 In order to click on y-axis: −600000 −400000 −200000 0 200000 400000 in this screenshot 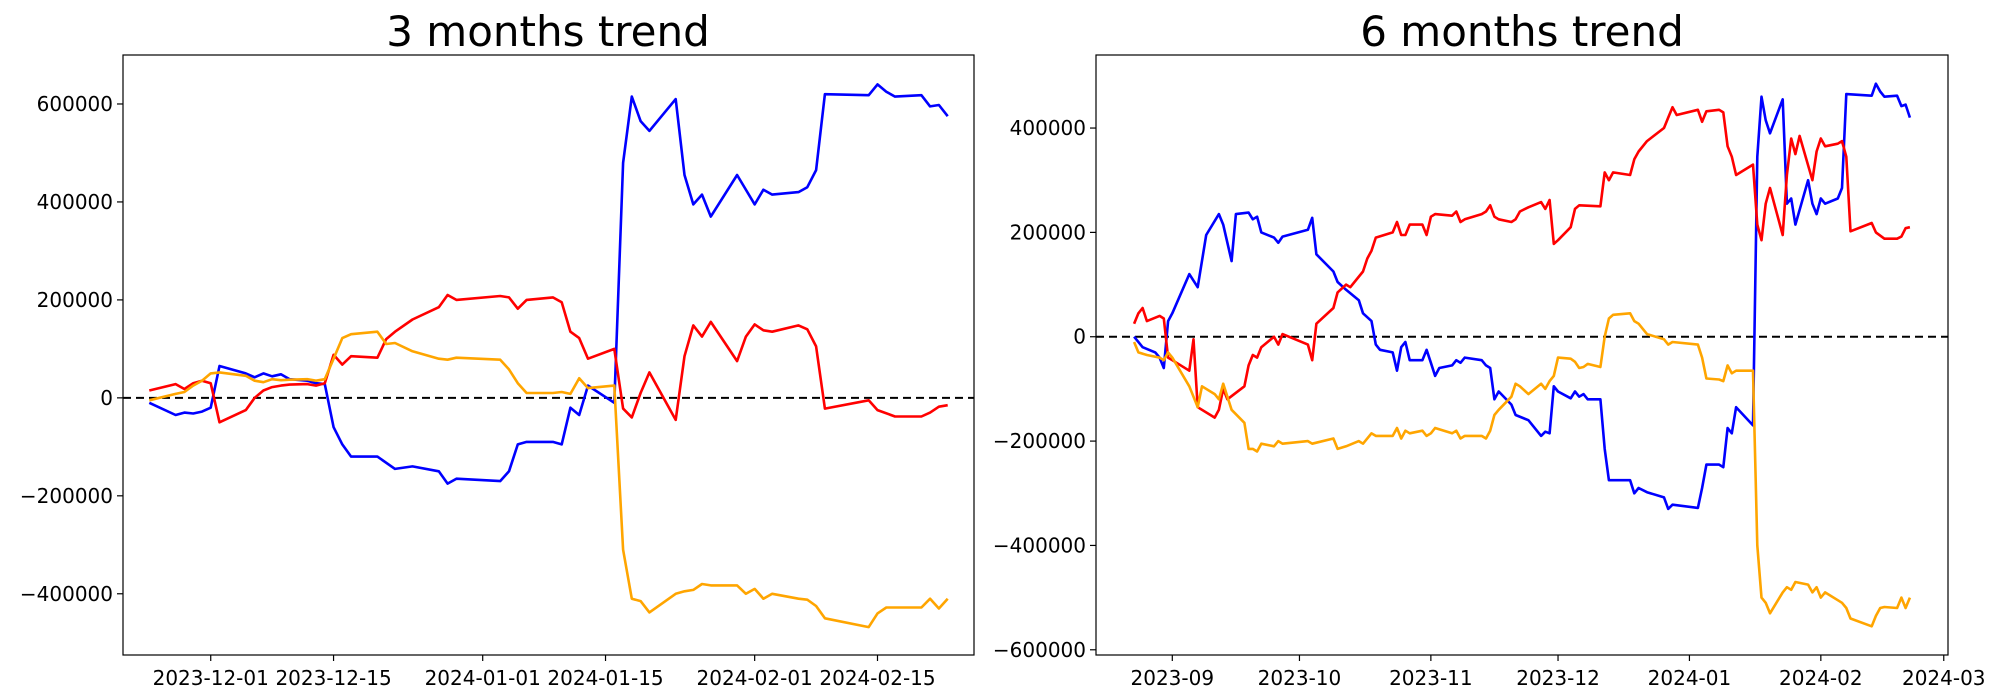, I will do `click(1044, 389)`.